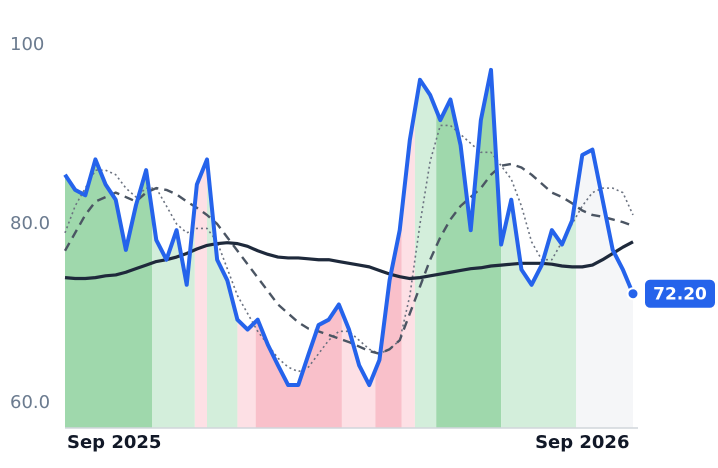 Image resolution: width=718 pixels, height=468 pixels. What do you see at coordinates (30, 402) in the screenshot?
I see `y-tick-label: 60.0` at bounding box center [30, 402].